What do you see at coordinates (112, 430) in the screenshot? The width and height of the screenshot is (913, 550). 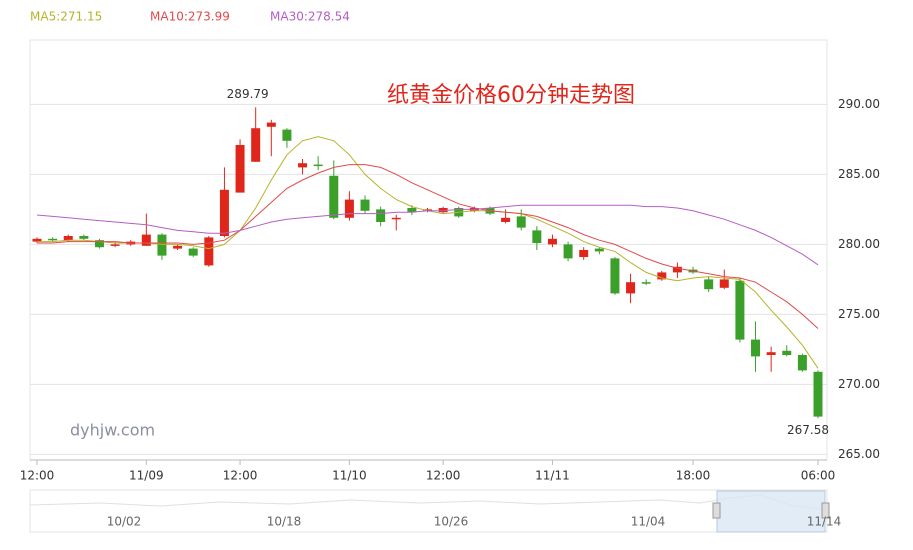 I see `watermark: dyhjw.com` at bounding box center [112, 430].